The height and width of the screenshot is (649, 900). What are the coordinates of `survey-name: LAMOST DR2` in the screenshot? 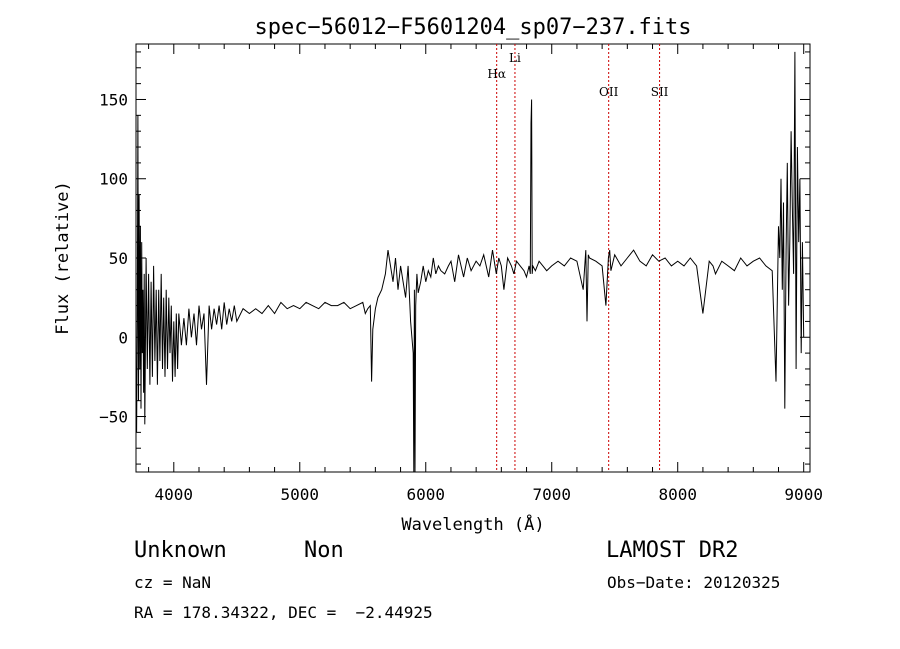 It's located at (672, 550).